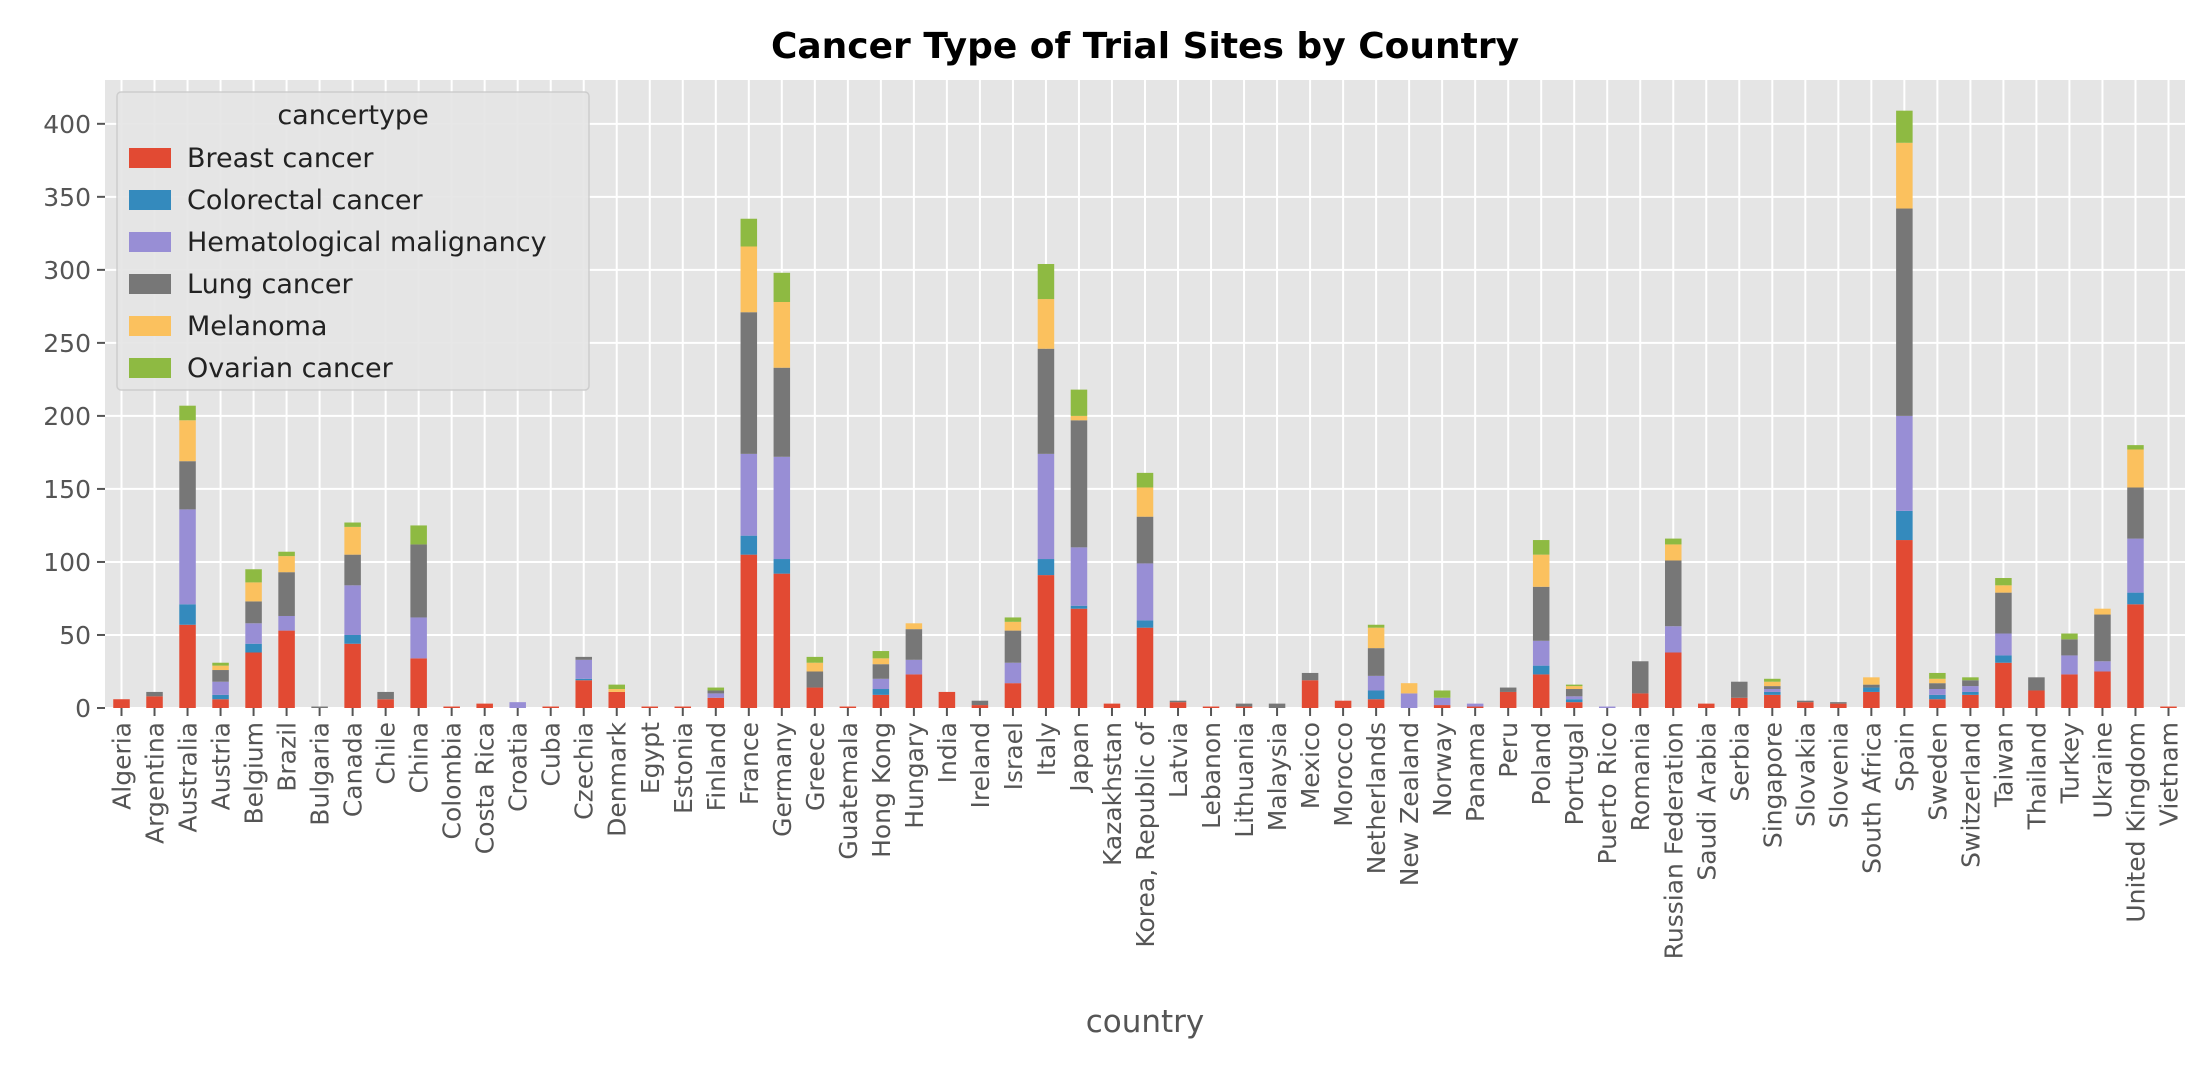 The image size is (2210, 1066). Describe the element at coordinates (2135, 822) in the screenshot. I see `x-tick-label: United Kingdom` at that location.